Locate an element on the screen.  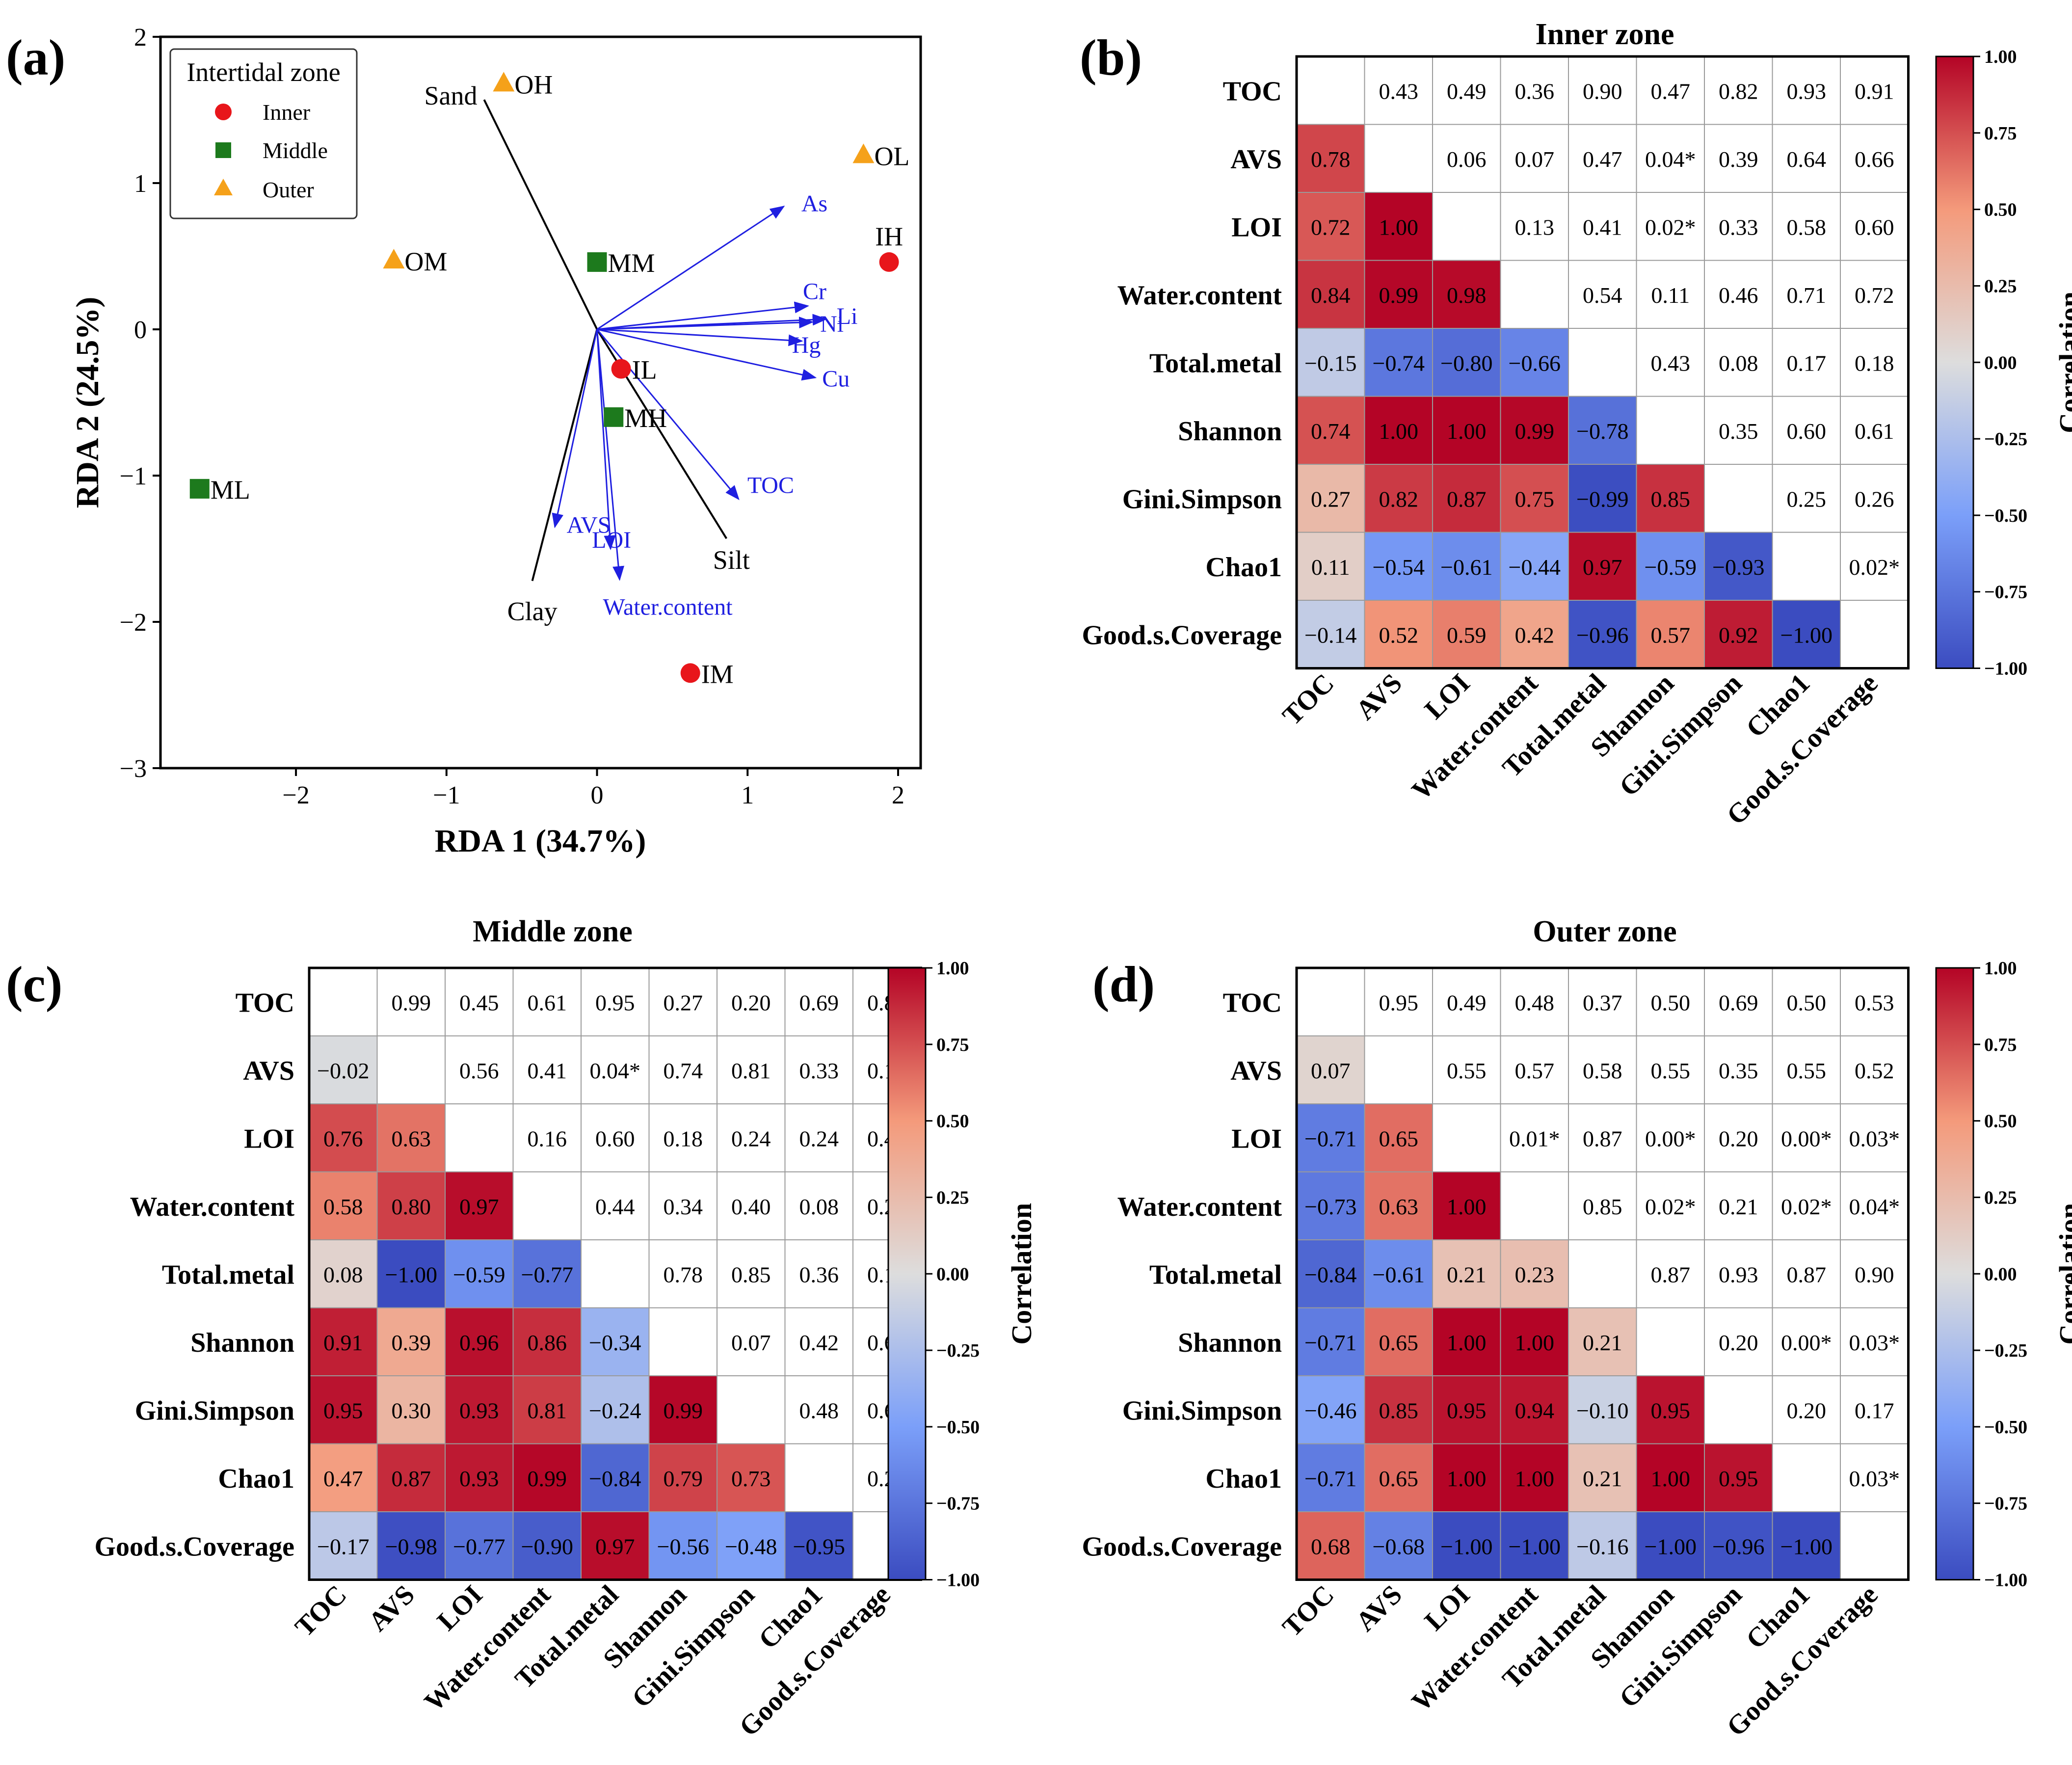
corr-value: −0.80 is located at coordinates (1466, 362).